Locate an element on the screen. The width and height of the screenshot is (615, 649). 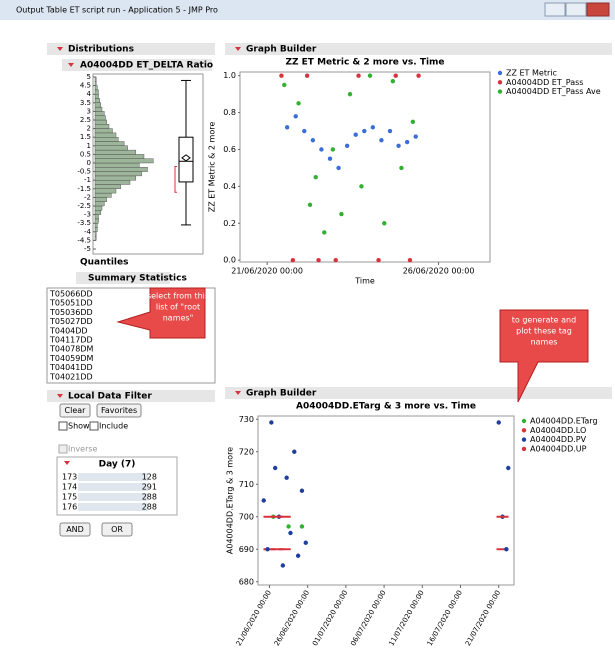
list-item: T04021DD is located at coordinates (71, 376).